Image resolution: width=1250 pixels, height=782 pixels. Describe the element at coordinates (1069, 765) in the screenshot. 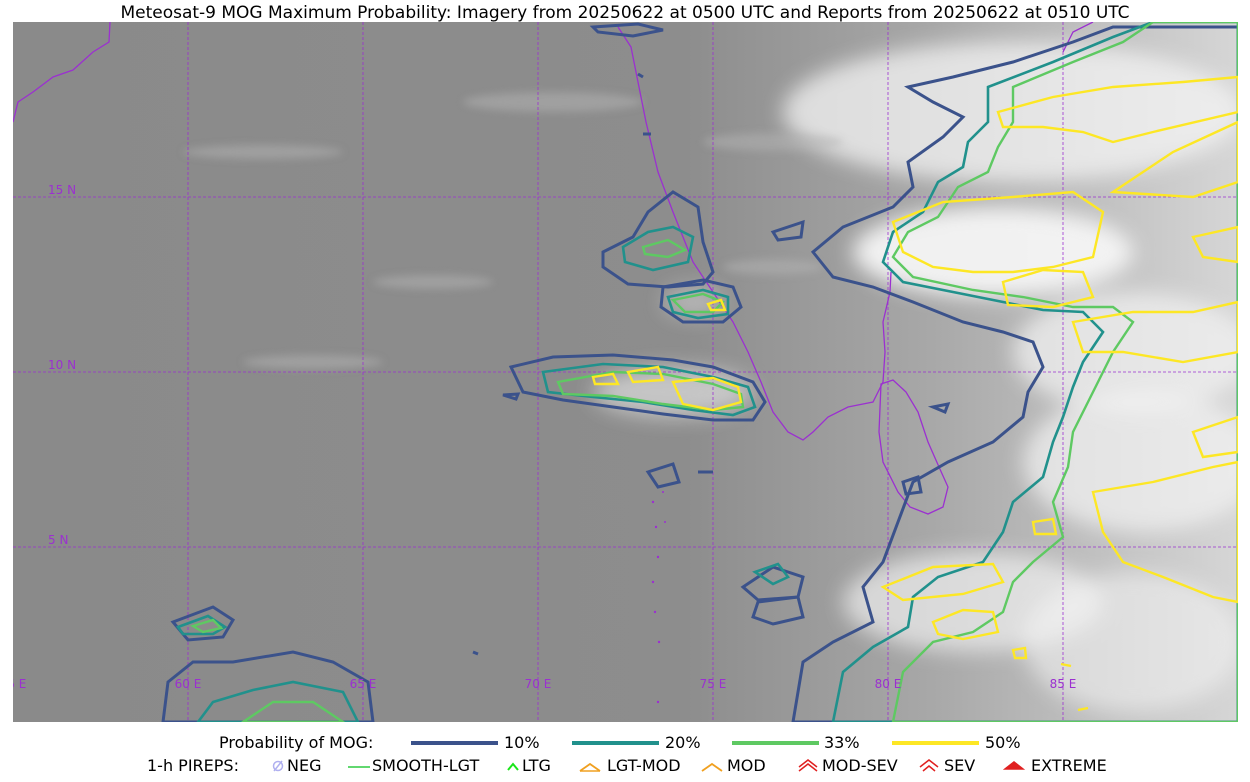

I see `pirep-label-extreme: EXTREME` at that location.